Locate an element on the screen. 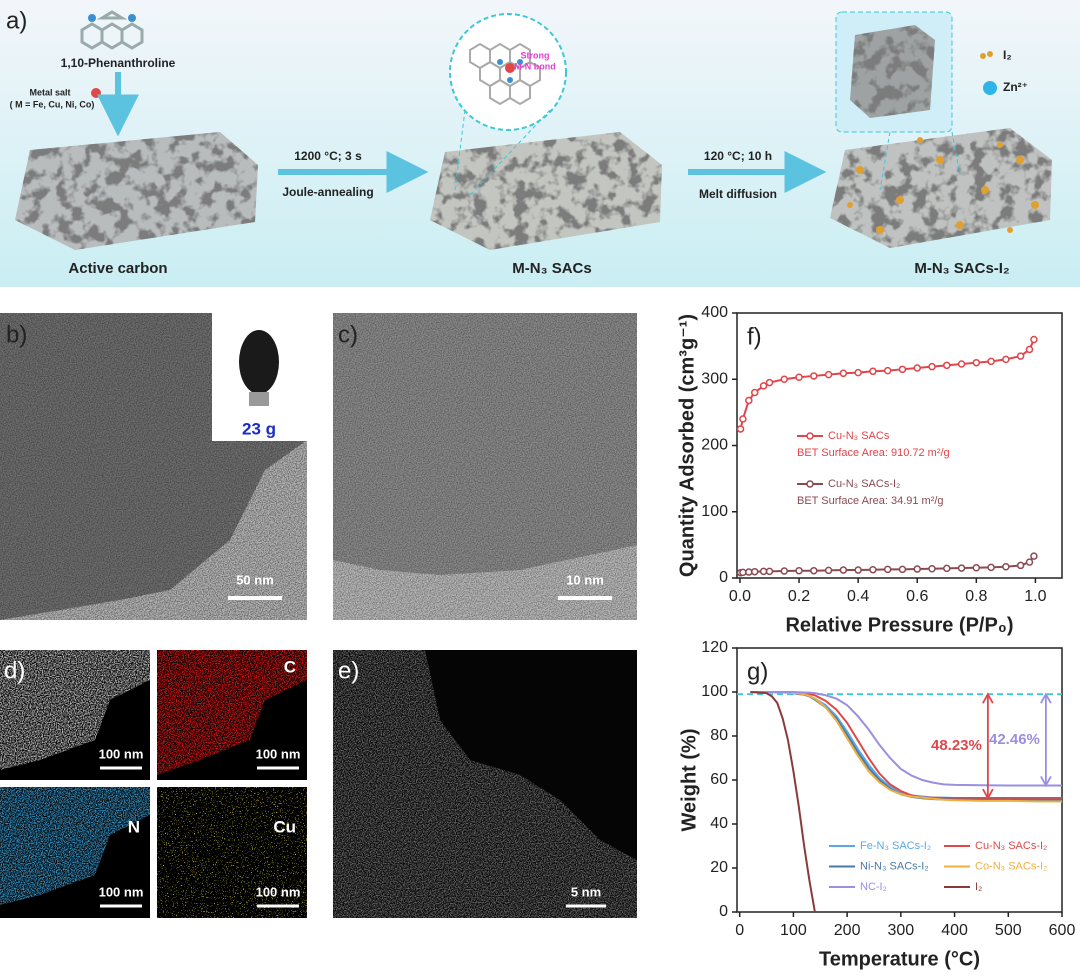 Image resolution: width=1080 pixels, height=976 pixels. x-tick-label: 0 is located at coordinates (739, 930).